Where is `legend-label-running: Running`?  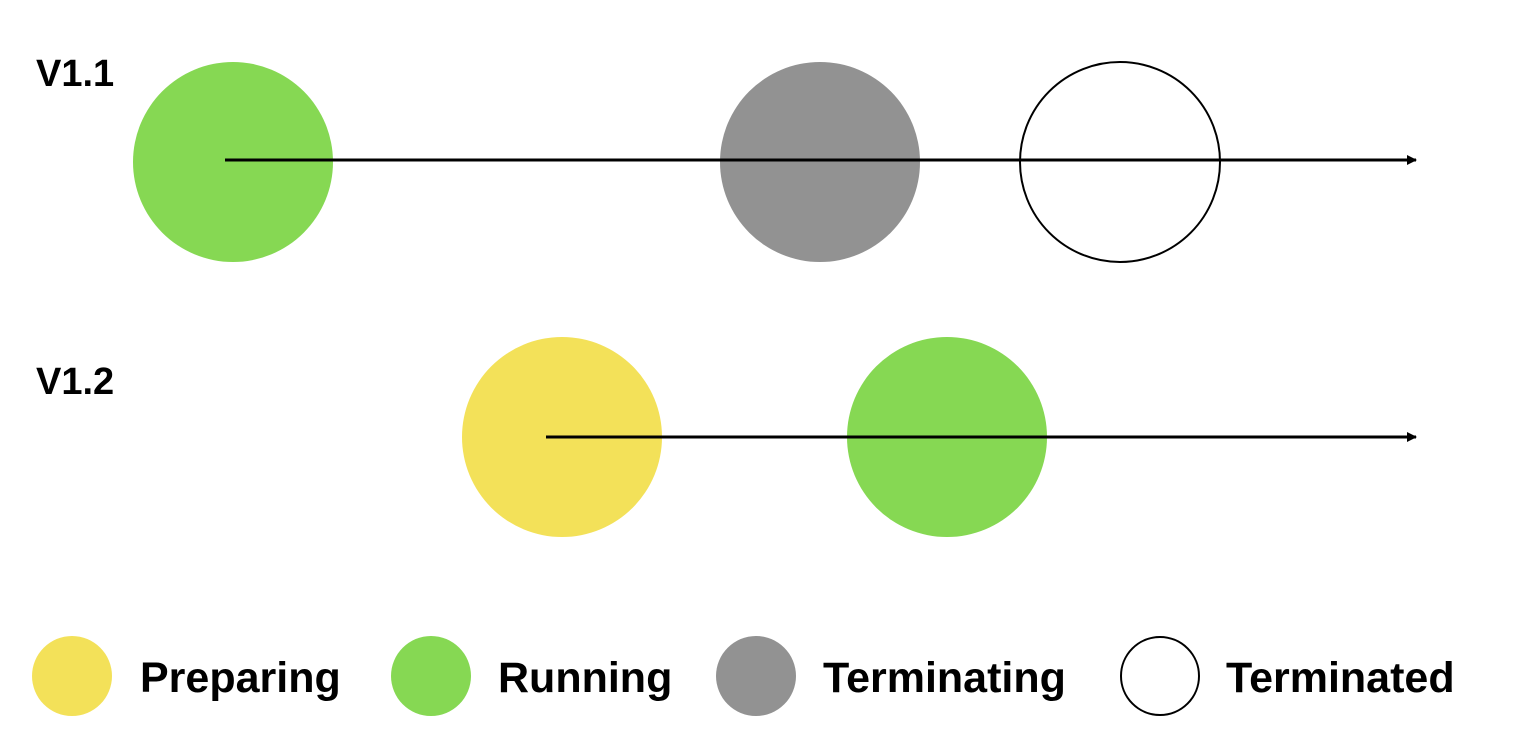
legend-label-running: Running is located at coordinates (585, 678).